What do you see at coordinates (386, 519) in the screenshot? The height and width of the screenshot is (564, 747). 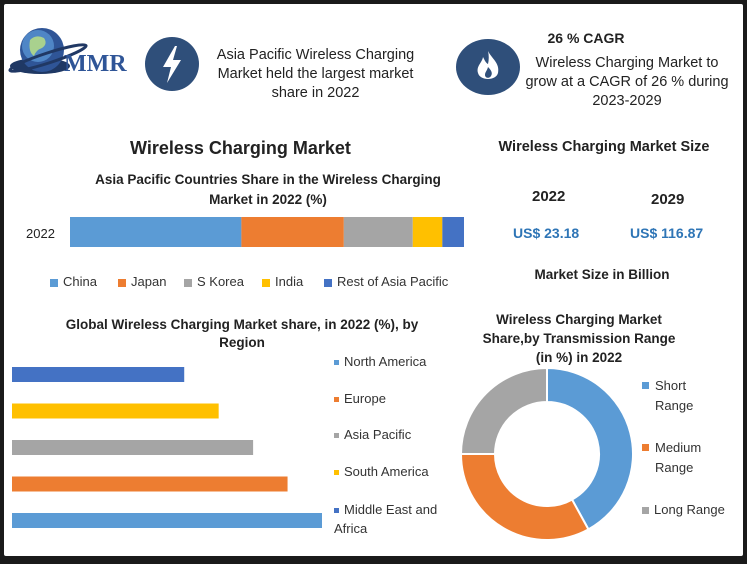 I see `legend-label-middle-east-and-africa: Middle East and Africa` at bounding box center [386, 519].